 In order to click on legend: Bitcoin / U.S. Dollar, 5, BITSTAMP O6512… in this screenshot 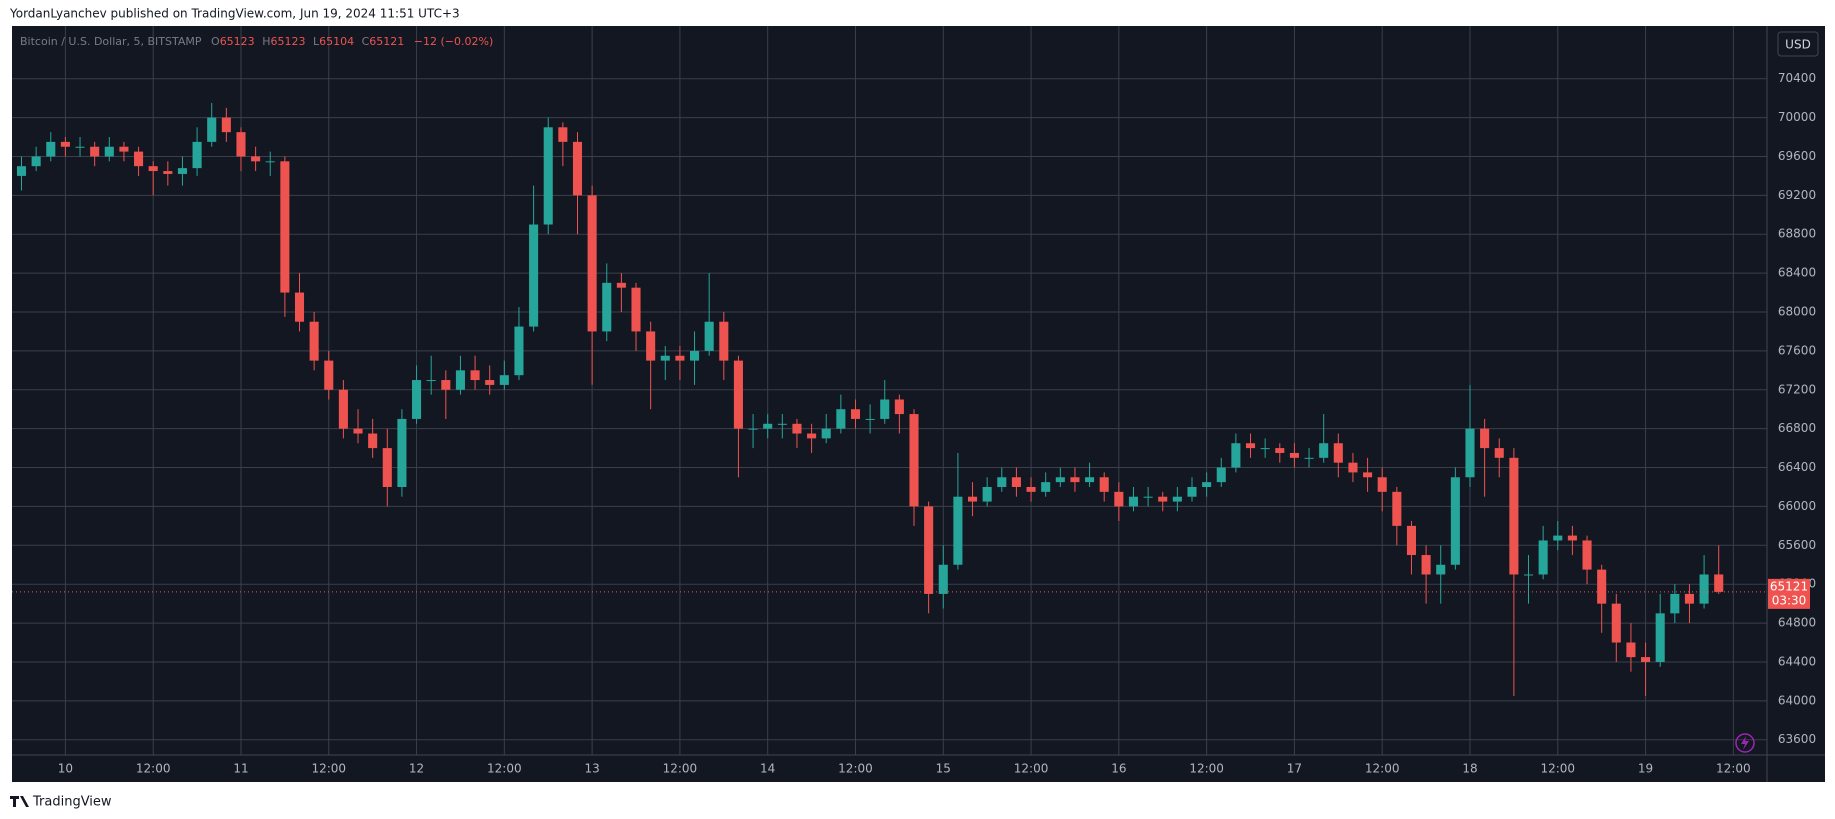, I will do `click(256, 41)`.